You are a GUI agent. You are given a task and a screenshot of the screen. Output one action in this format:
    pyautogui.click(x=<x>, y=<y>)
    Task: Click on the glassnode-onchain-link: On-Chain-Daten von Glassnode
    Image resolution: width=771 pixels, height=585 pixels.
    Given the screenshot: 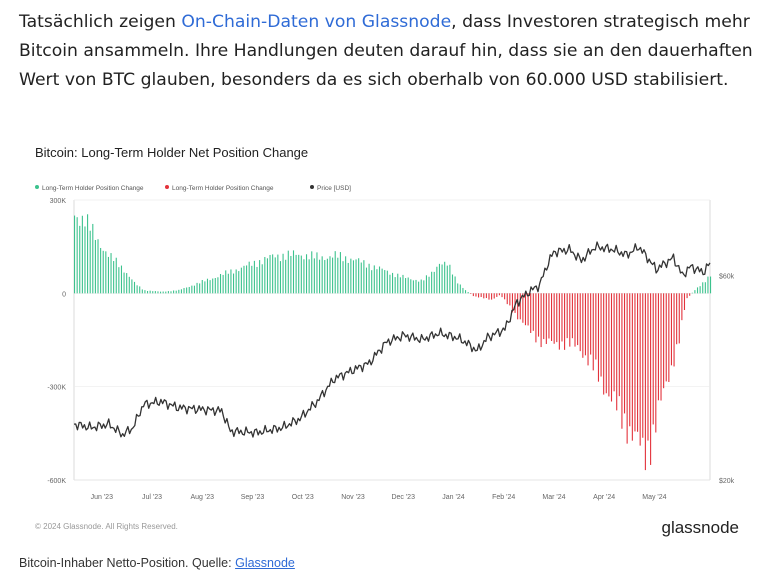 What is the action you would take?
    pyautogui.click(x=316, y=22)
    